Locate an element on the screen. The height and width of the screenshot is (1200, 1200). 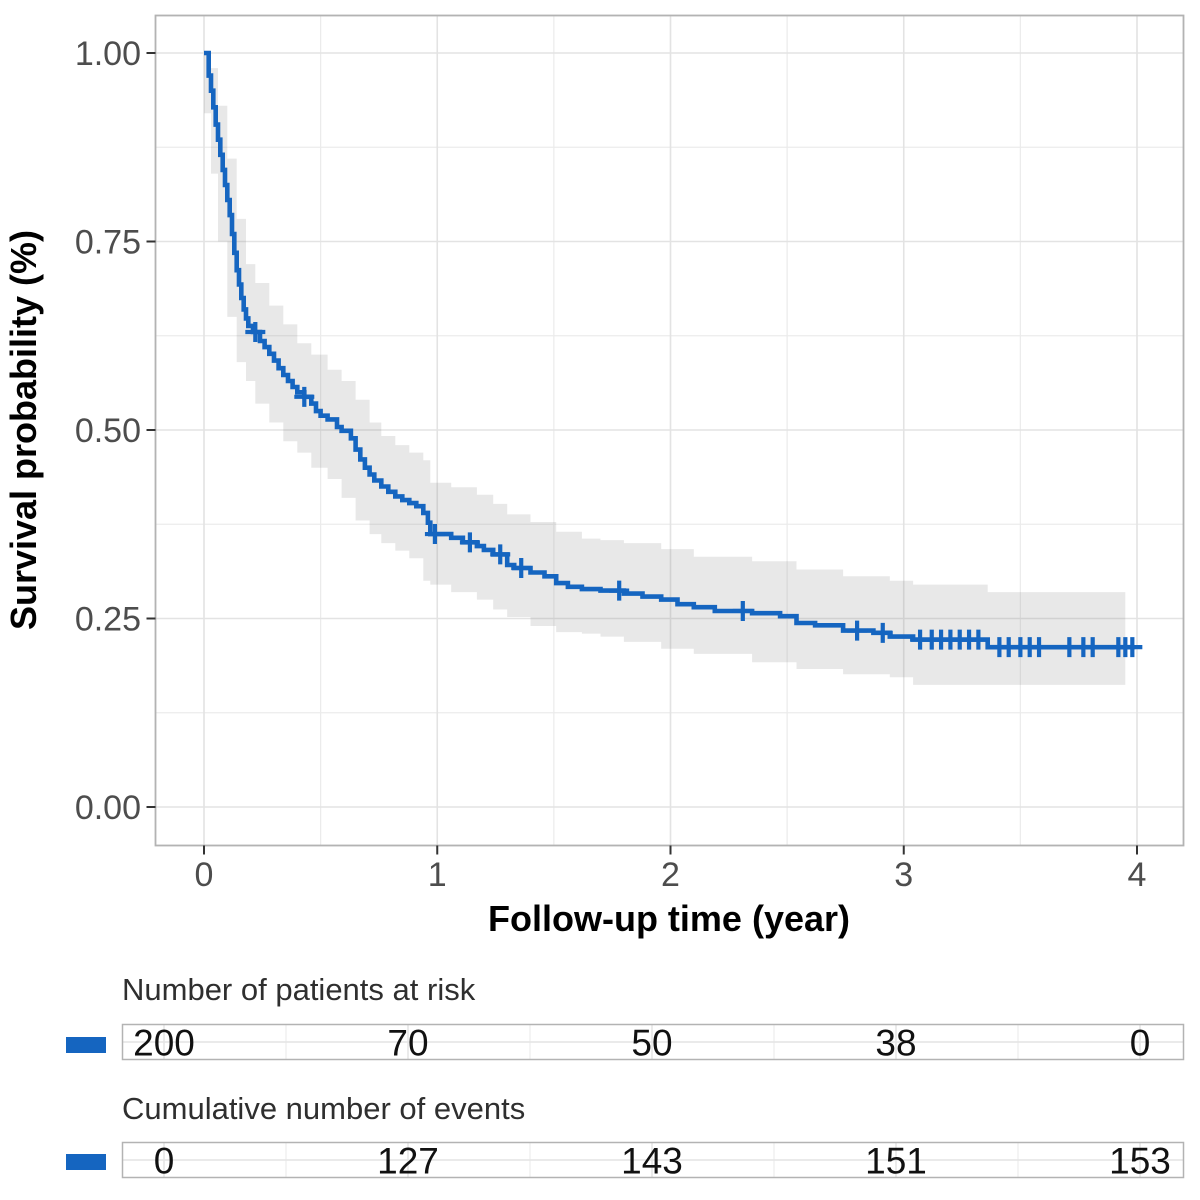
legend-swatch-risk is located at coordinates (86, 1045).